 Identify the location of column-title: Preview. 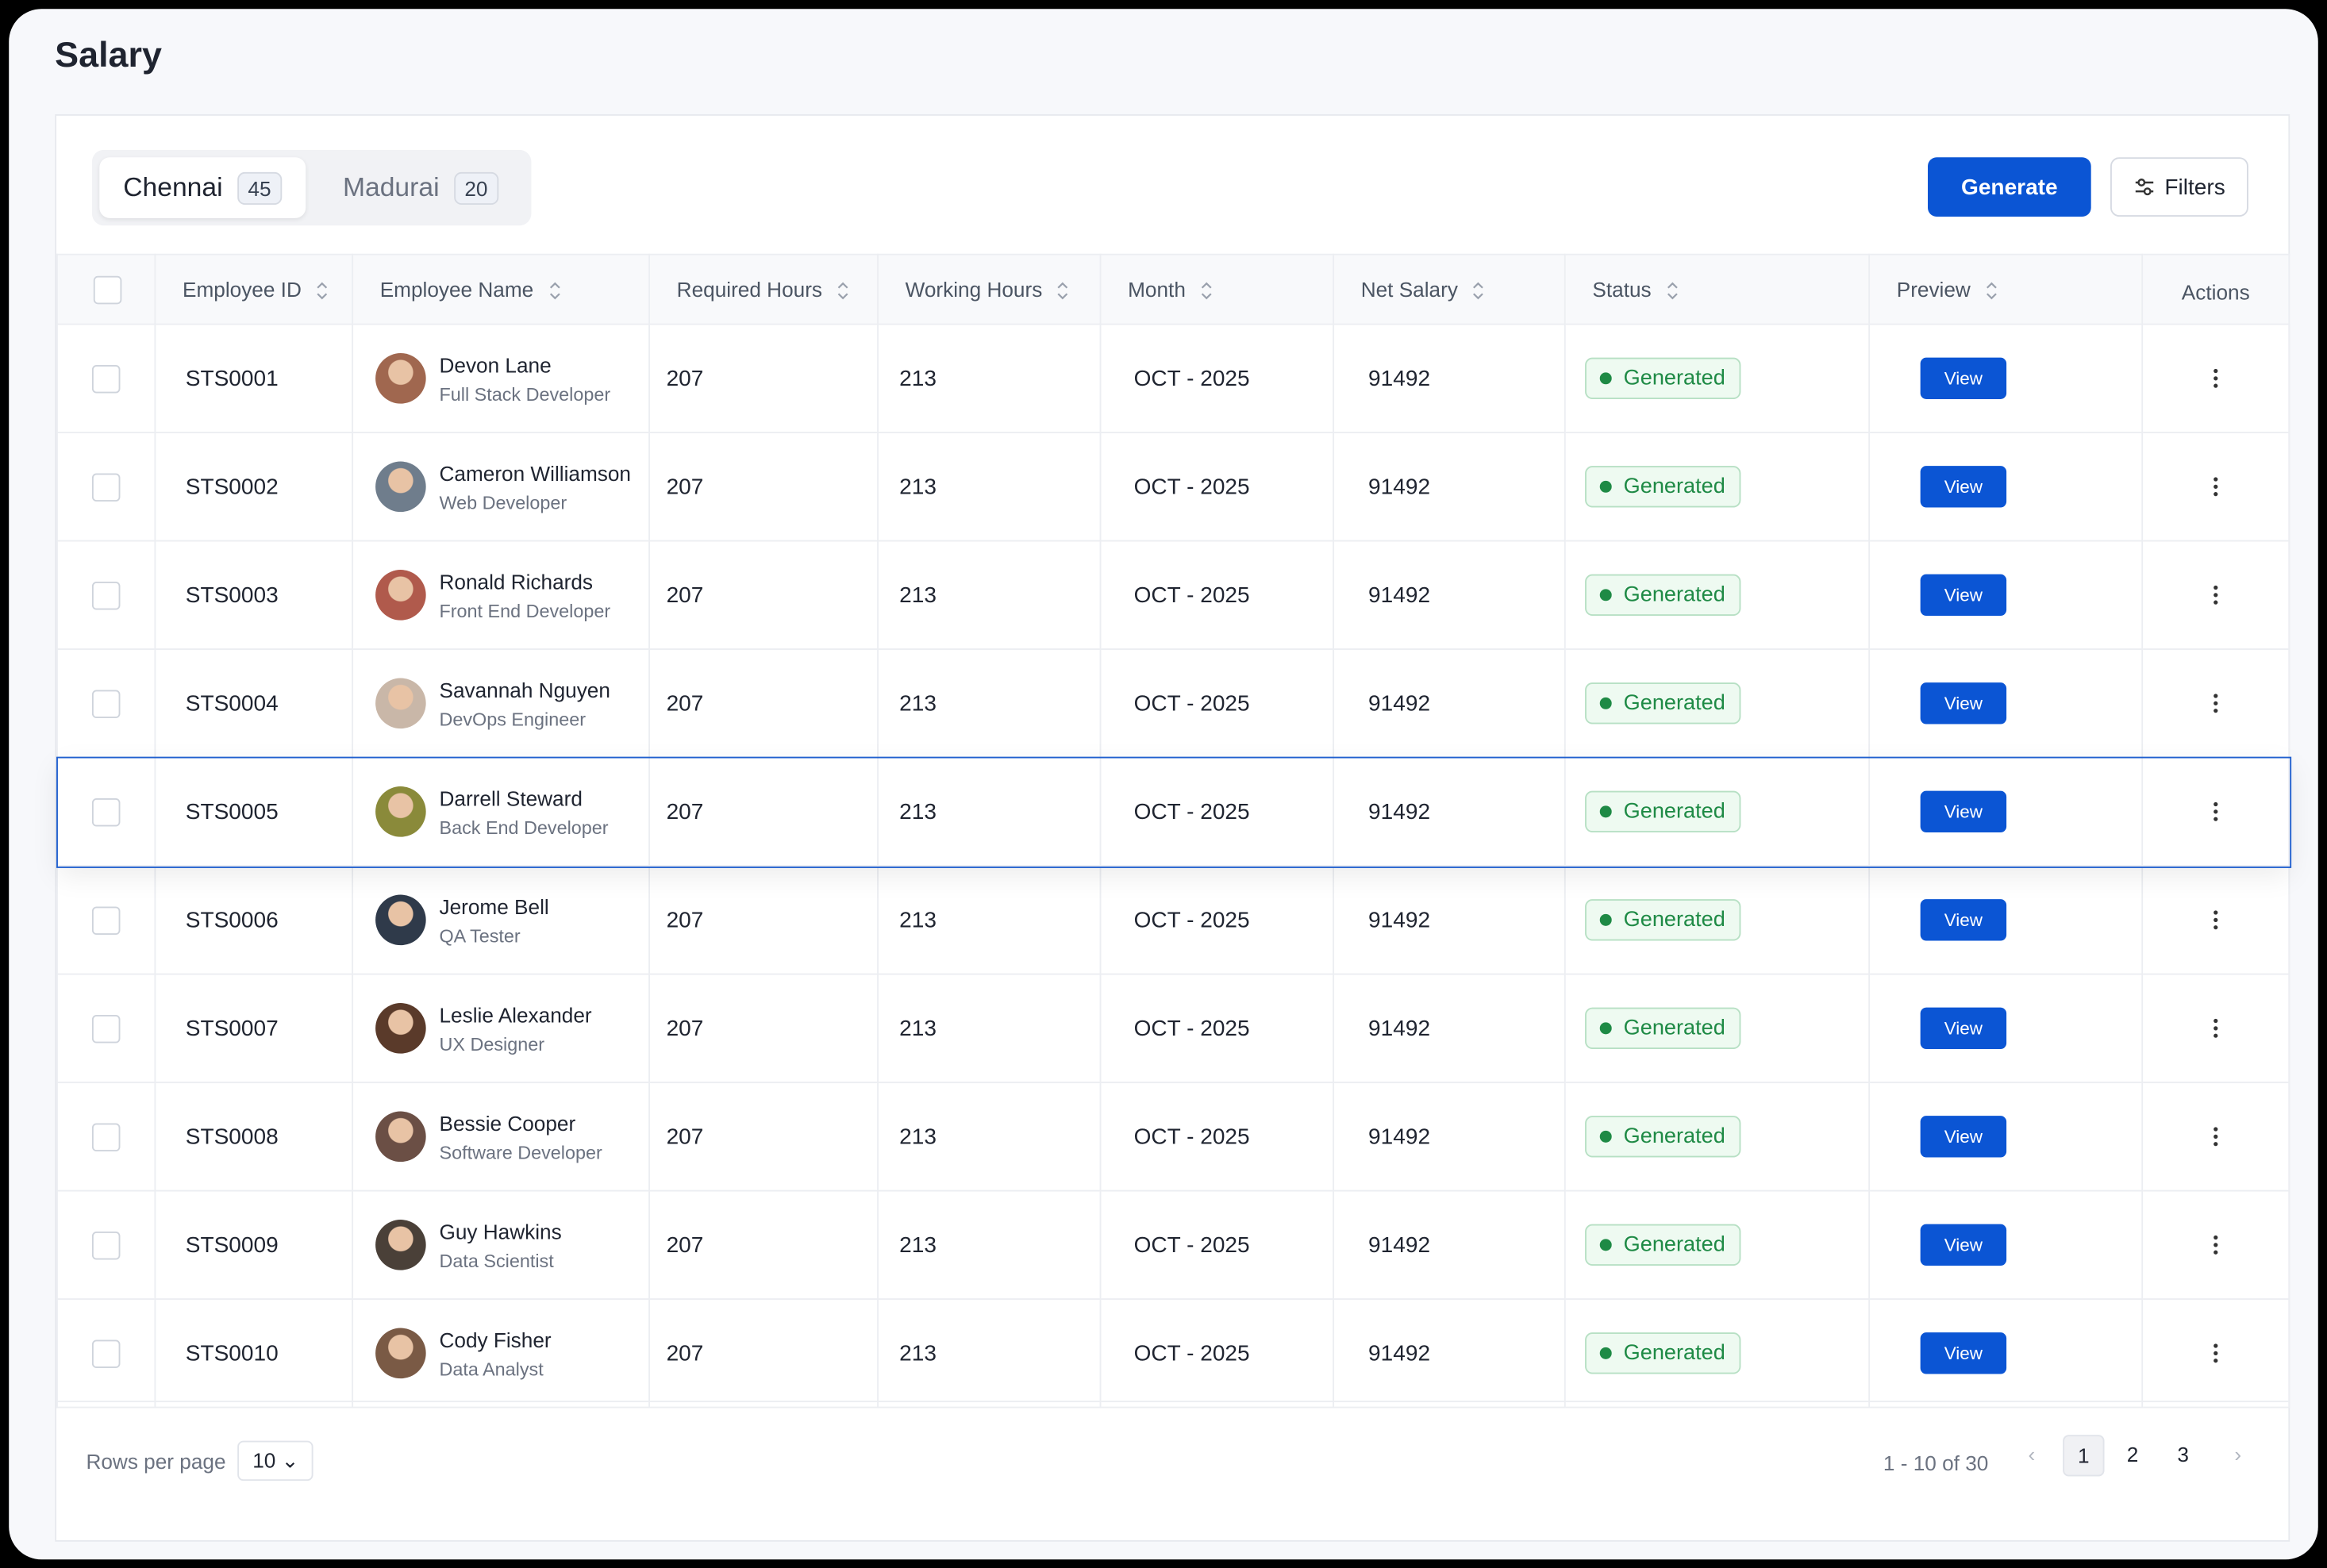
(1933, 289).